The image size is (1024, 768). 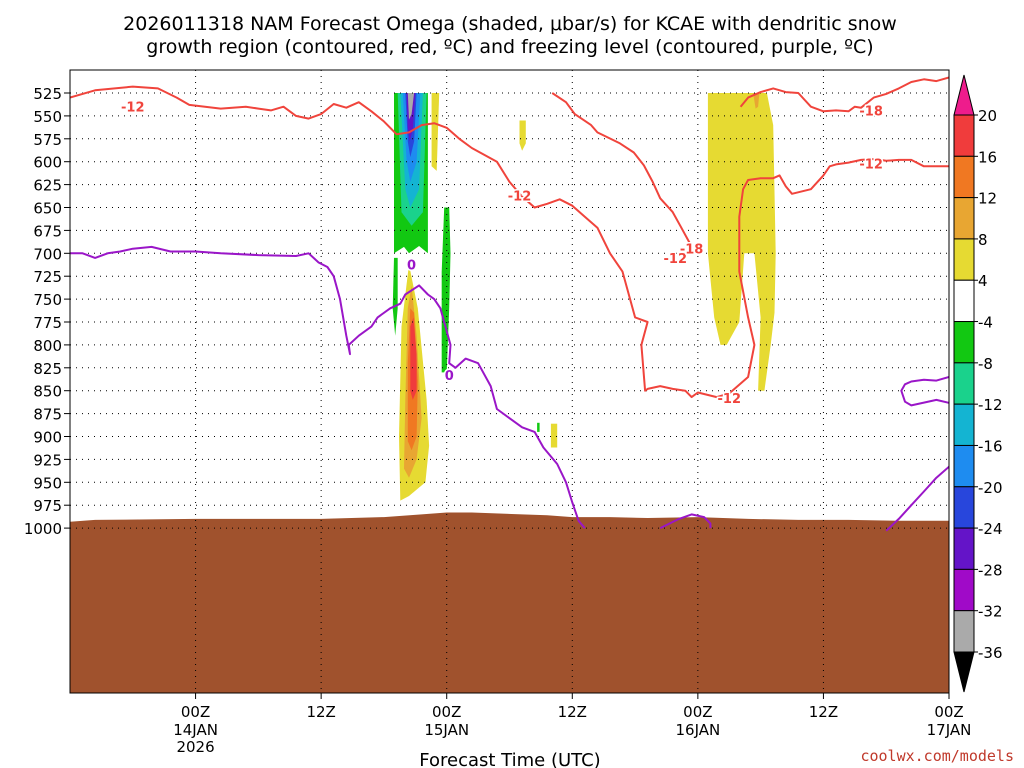 What do you see at coordinates (871, 111) in the screenshot?
I see `dgz-label-2: -18` at bounding box center [871, 111].